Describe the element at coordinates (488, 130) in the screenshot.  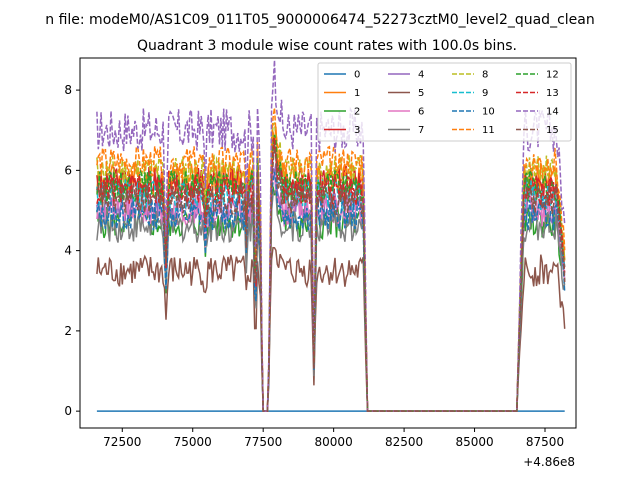
I see `legend-label: 11` at that location.